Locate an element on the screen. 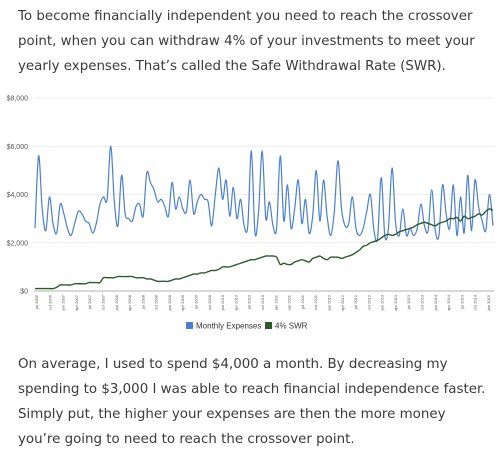  x-tick-label: apr 2009 is located at coordinates (182, 302).